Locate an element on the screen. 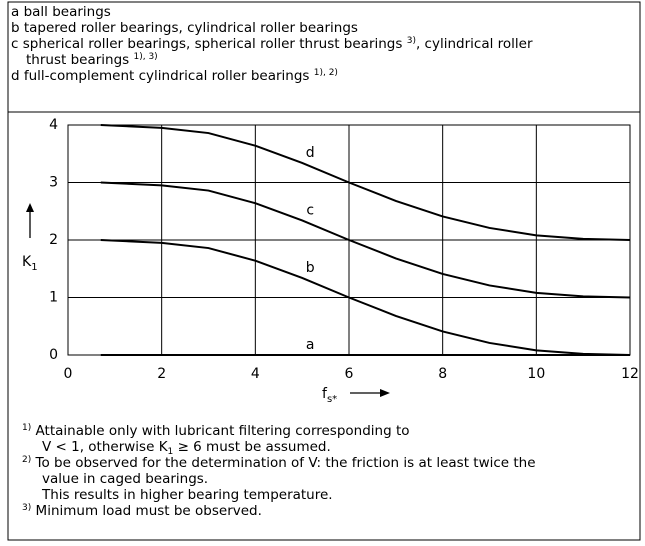  y-axis-label: K1 is located at coordinates (30, 263).